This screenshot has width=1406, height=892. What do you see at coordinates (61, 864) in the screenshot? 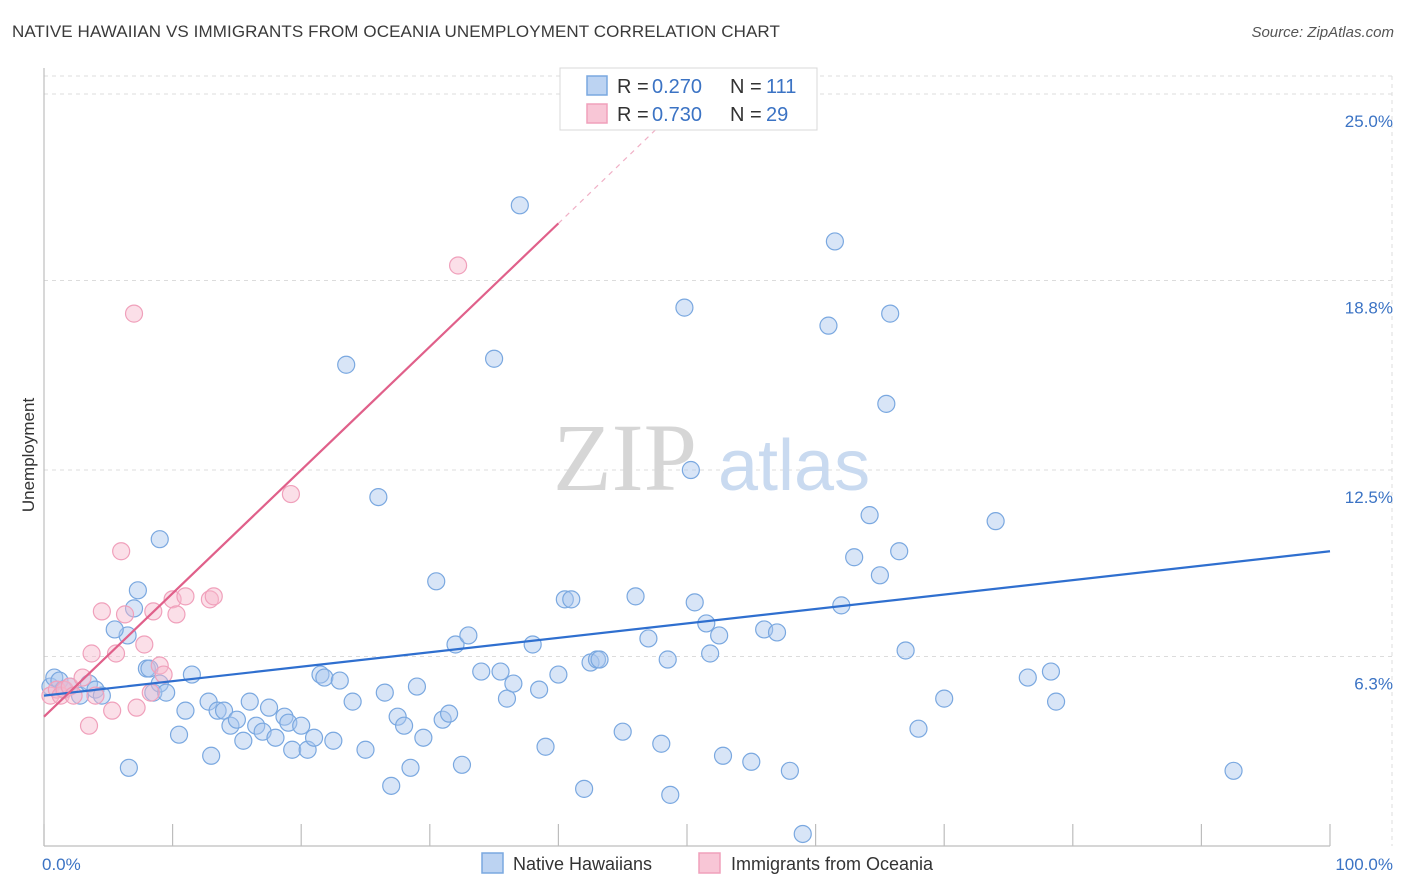
I see `x-tick-label: 0.0%` at bounding box center [61, 864].